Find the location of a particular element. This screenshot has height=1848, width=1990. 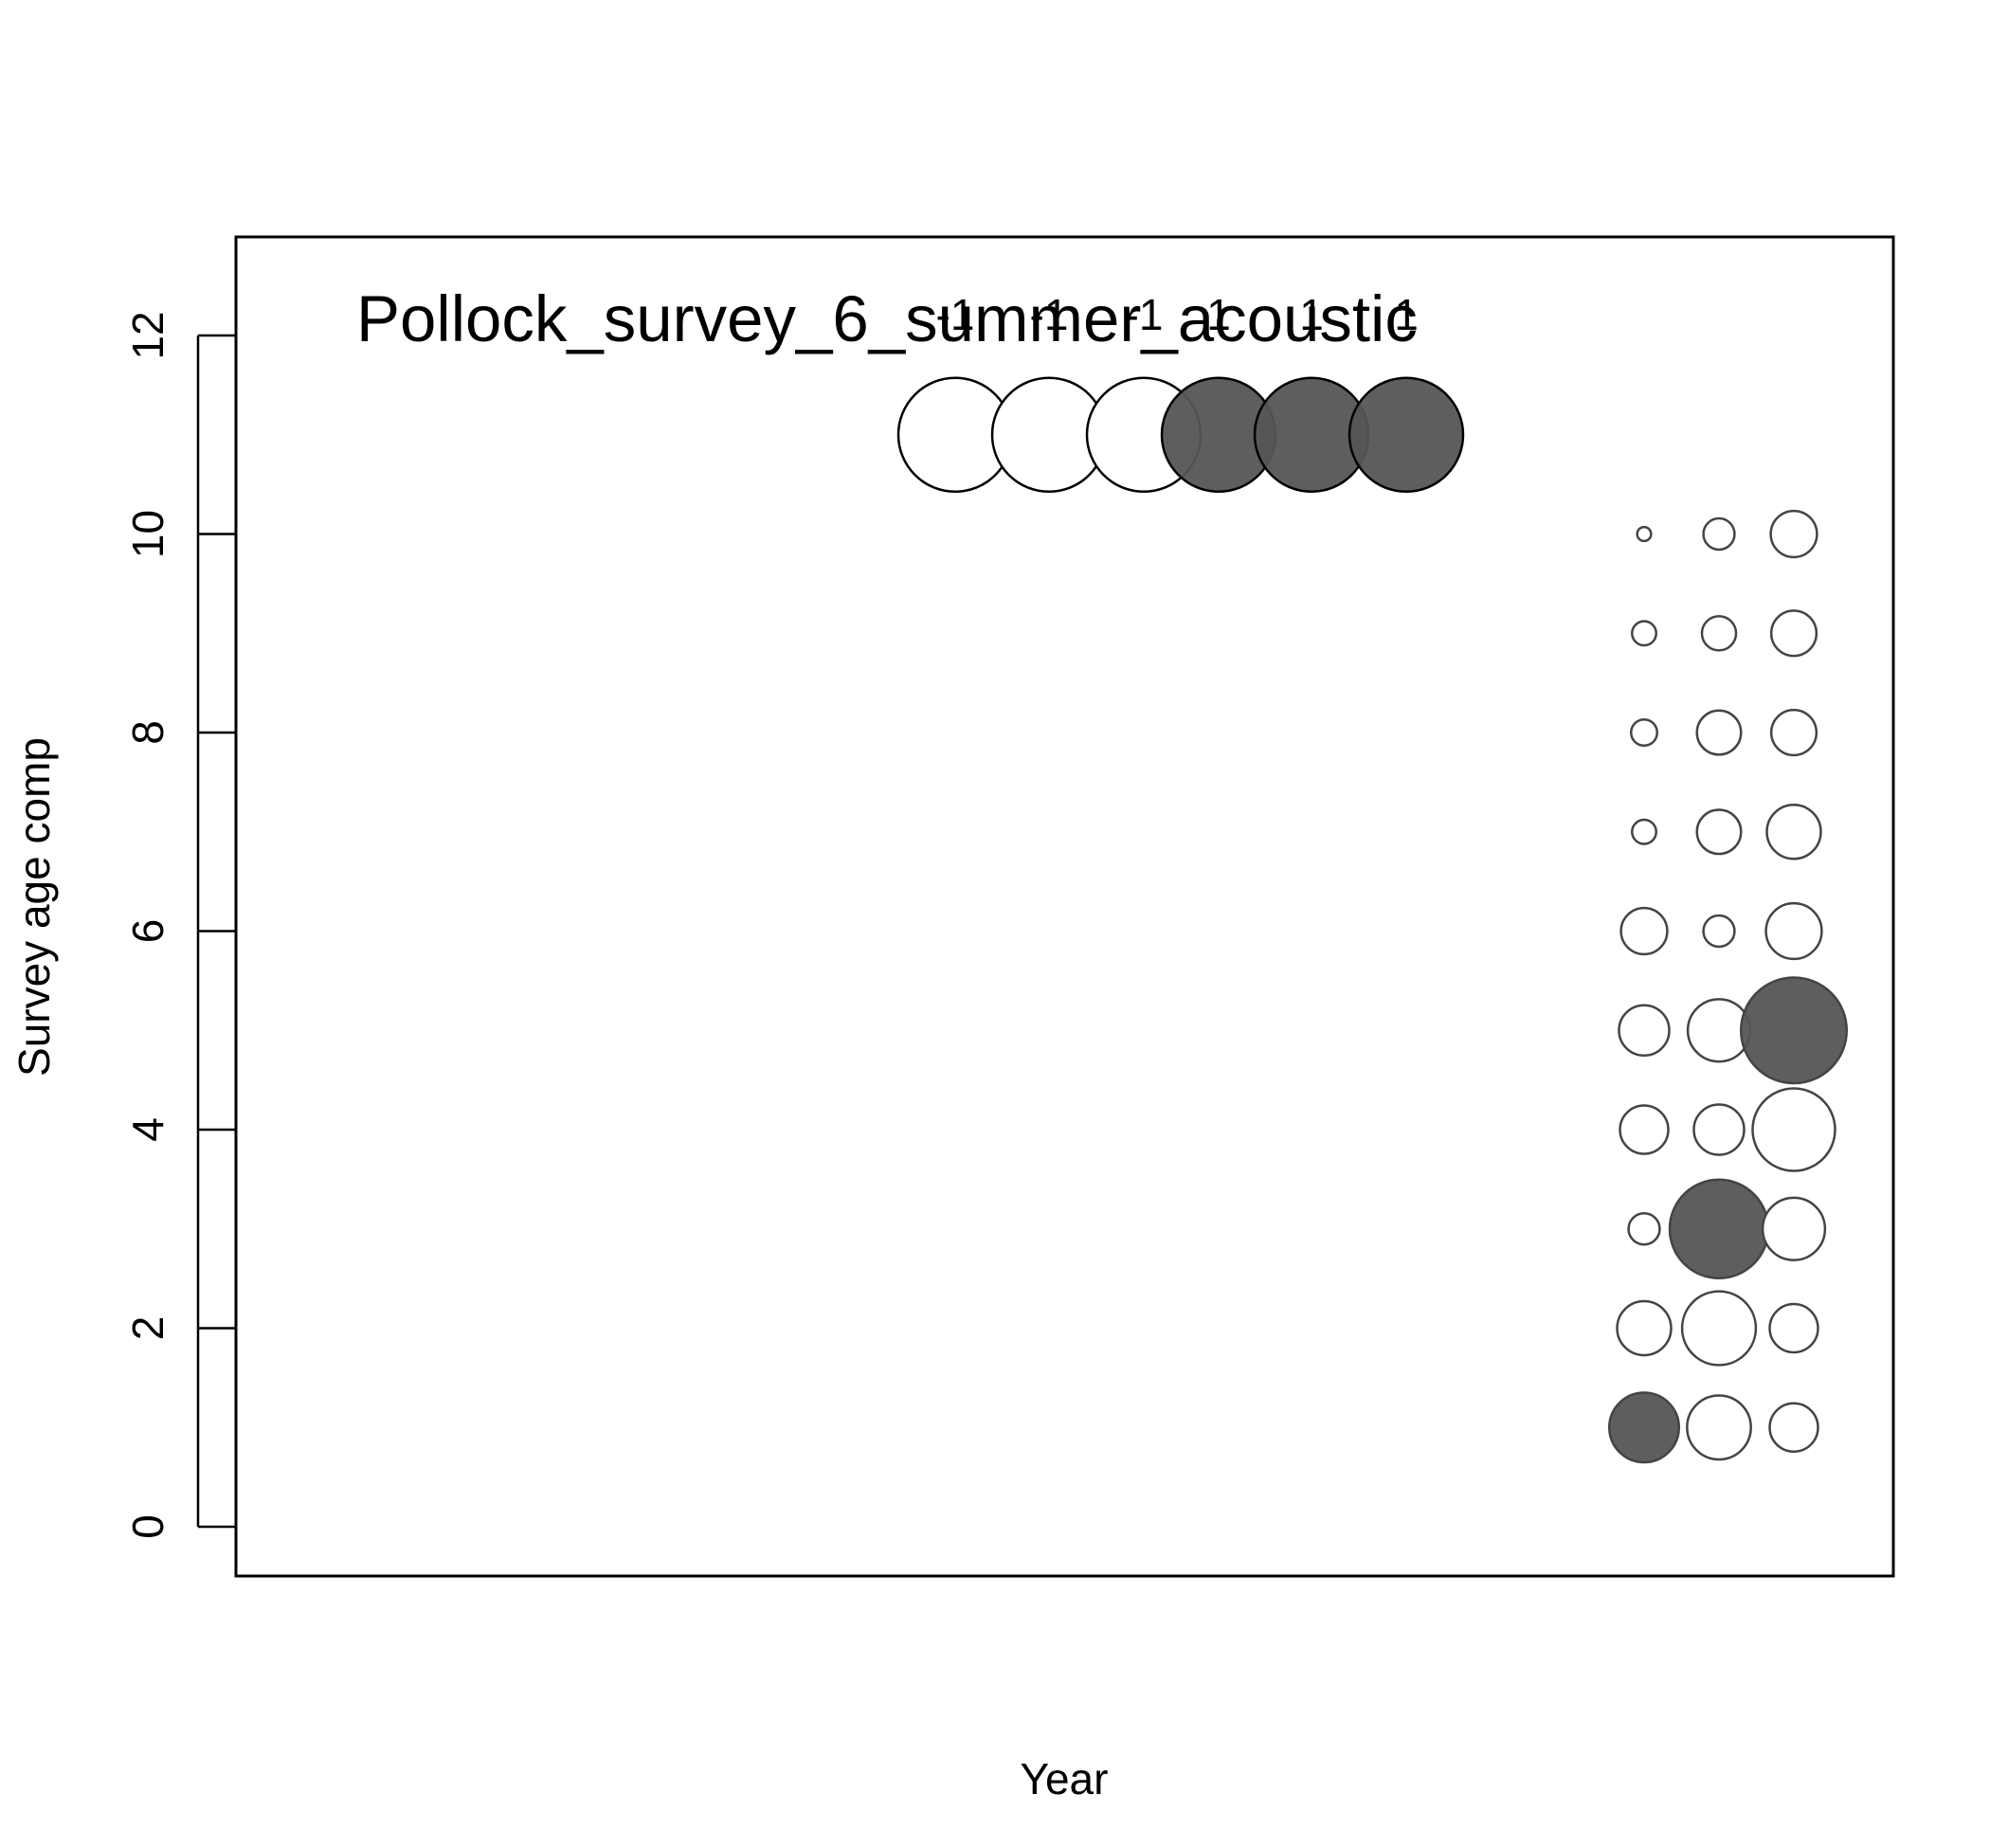

chart-title: Pollock_survey_6_summer_acoustic is located at coordinates (887, 319).